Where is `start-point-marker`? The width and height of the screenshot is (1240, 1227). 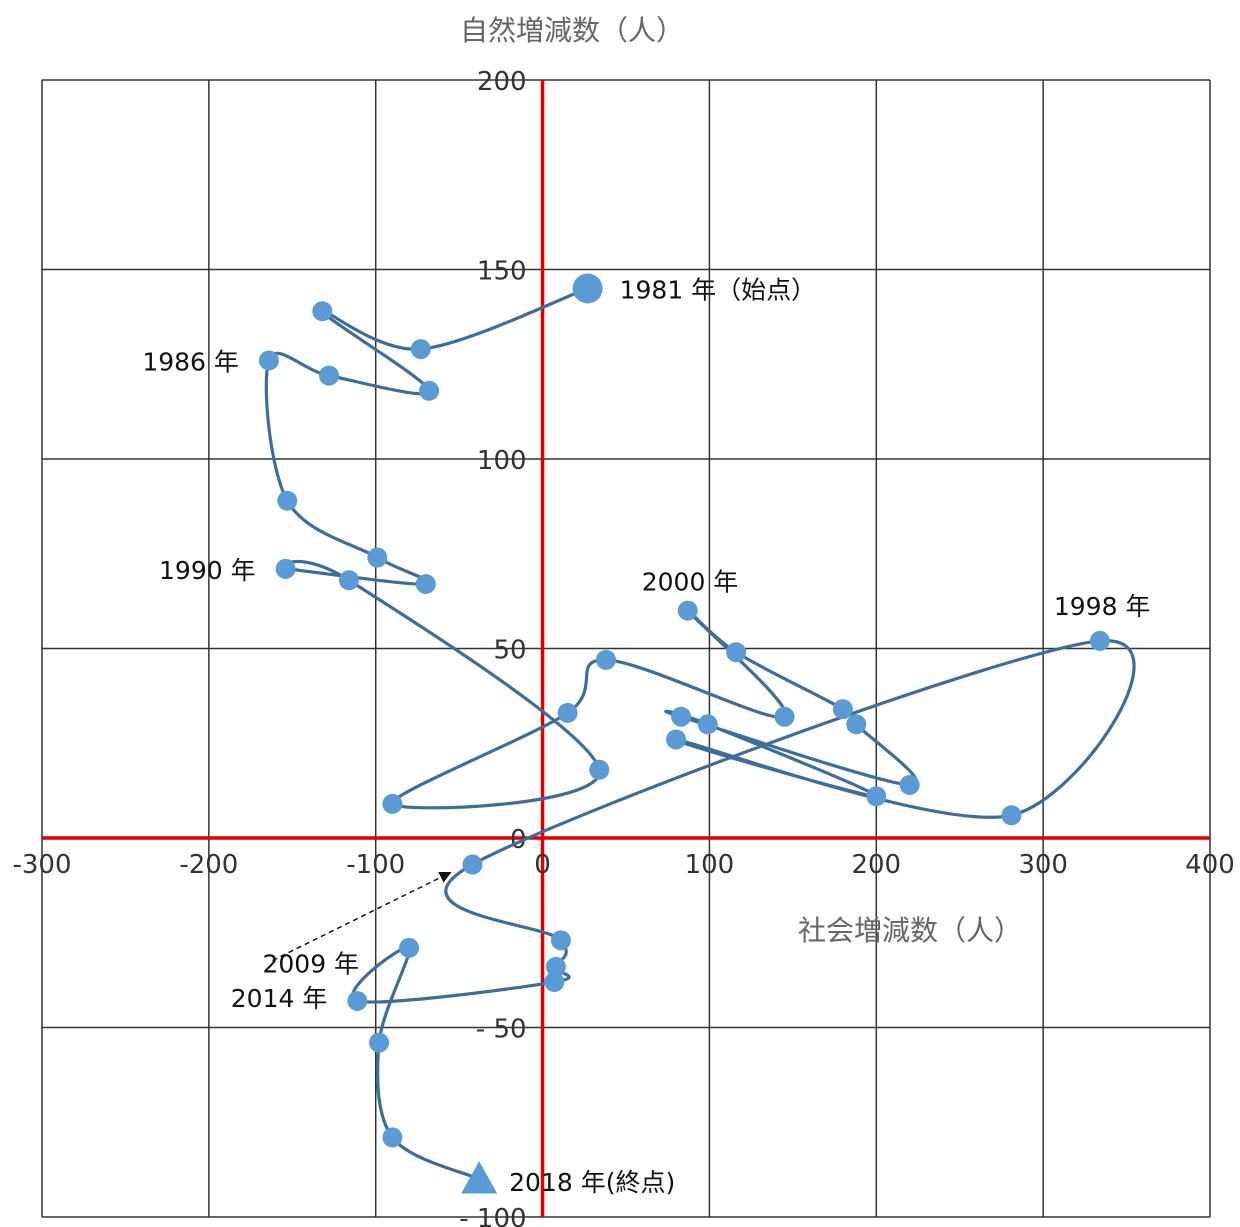 start-point-marker is located at coordinates (587, 288).